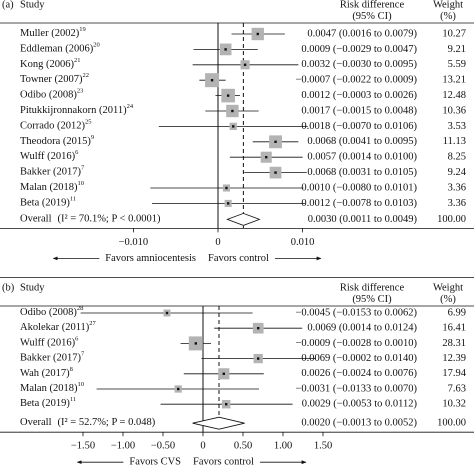 The width and height of the screenshot is (474, 472). Describe the element at coordinates (47, 64) in the screenshot. I see `study-name: Kong (2006)` at that location.